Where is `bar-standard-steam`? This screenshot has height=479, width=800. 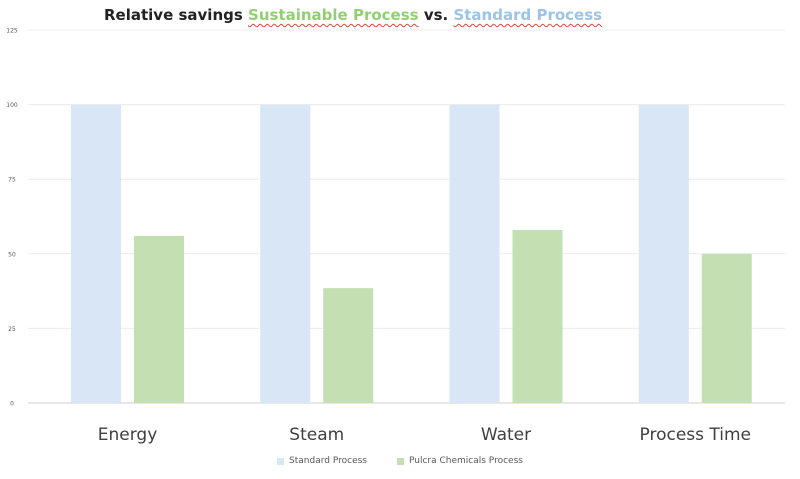 bar-standard-steam is located at coordinates (285, 253).